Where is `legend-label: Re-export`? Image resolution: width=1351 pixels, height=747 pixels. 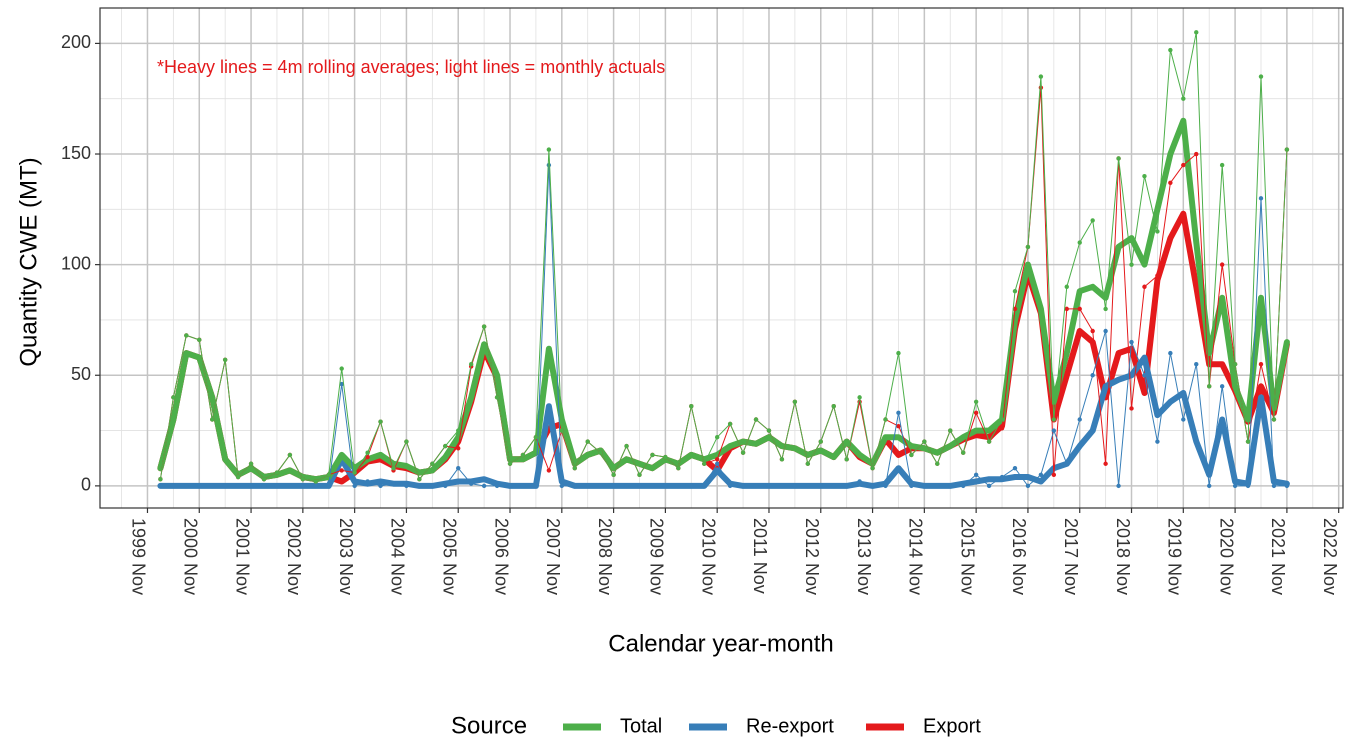 legend-label: Re-export is located at coordinates (790, 726).